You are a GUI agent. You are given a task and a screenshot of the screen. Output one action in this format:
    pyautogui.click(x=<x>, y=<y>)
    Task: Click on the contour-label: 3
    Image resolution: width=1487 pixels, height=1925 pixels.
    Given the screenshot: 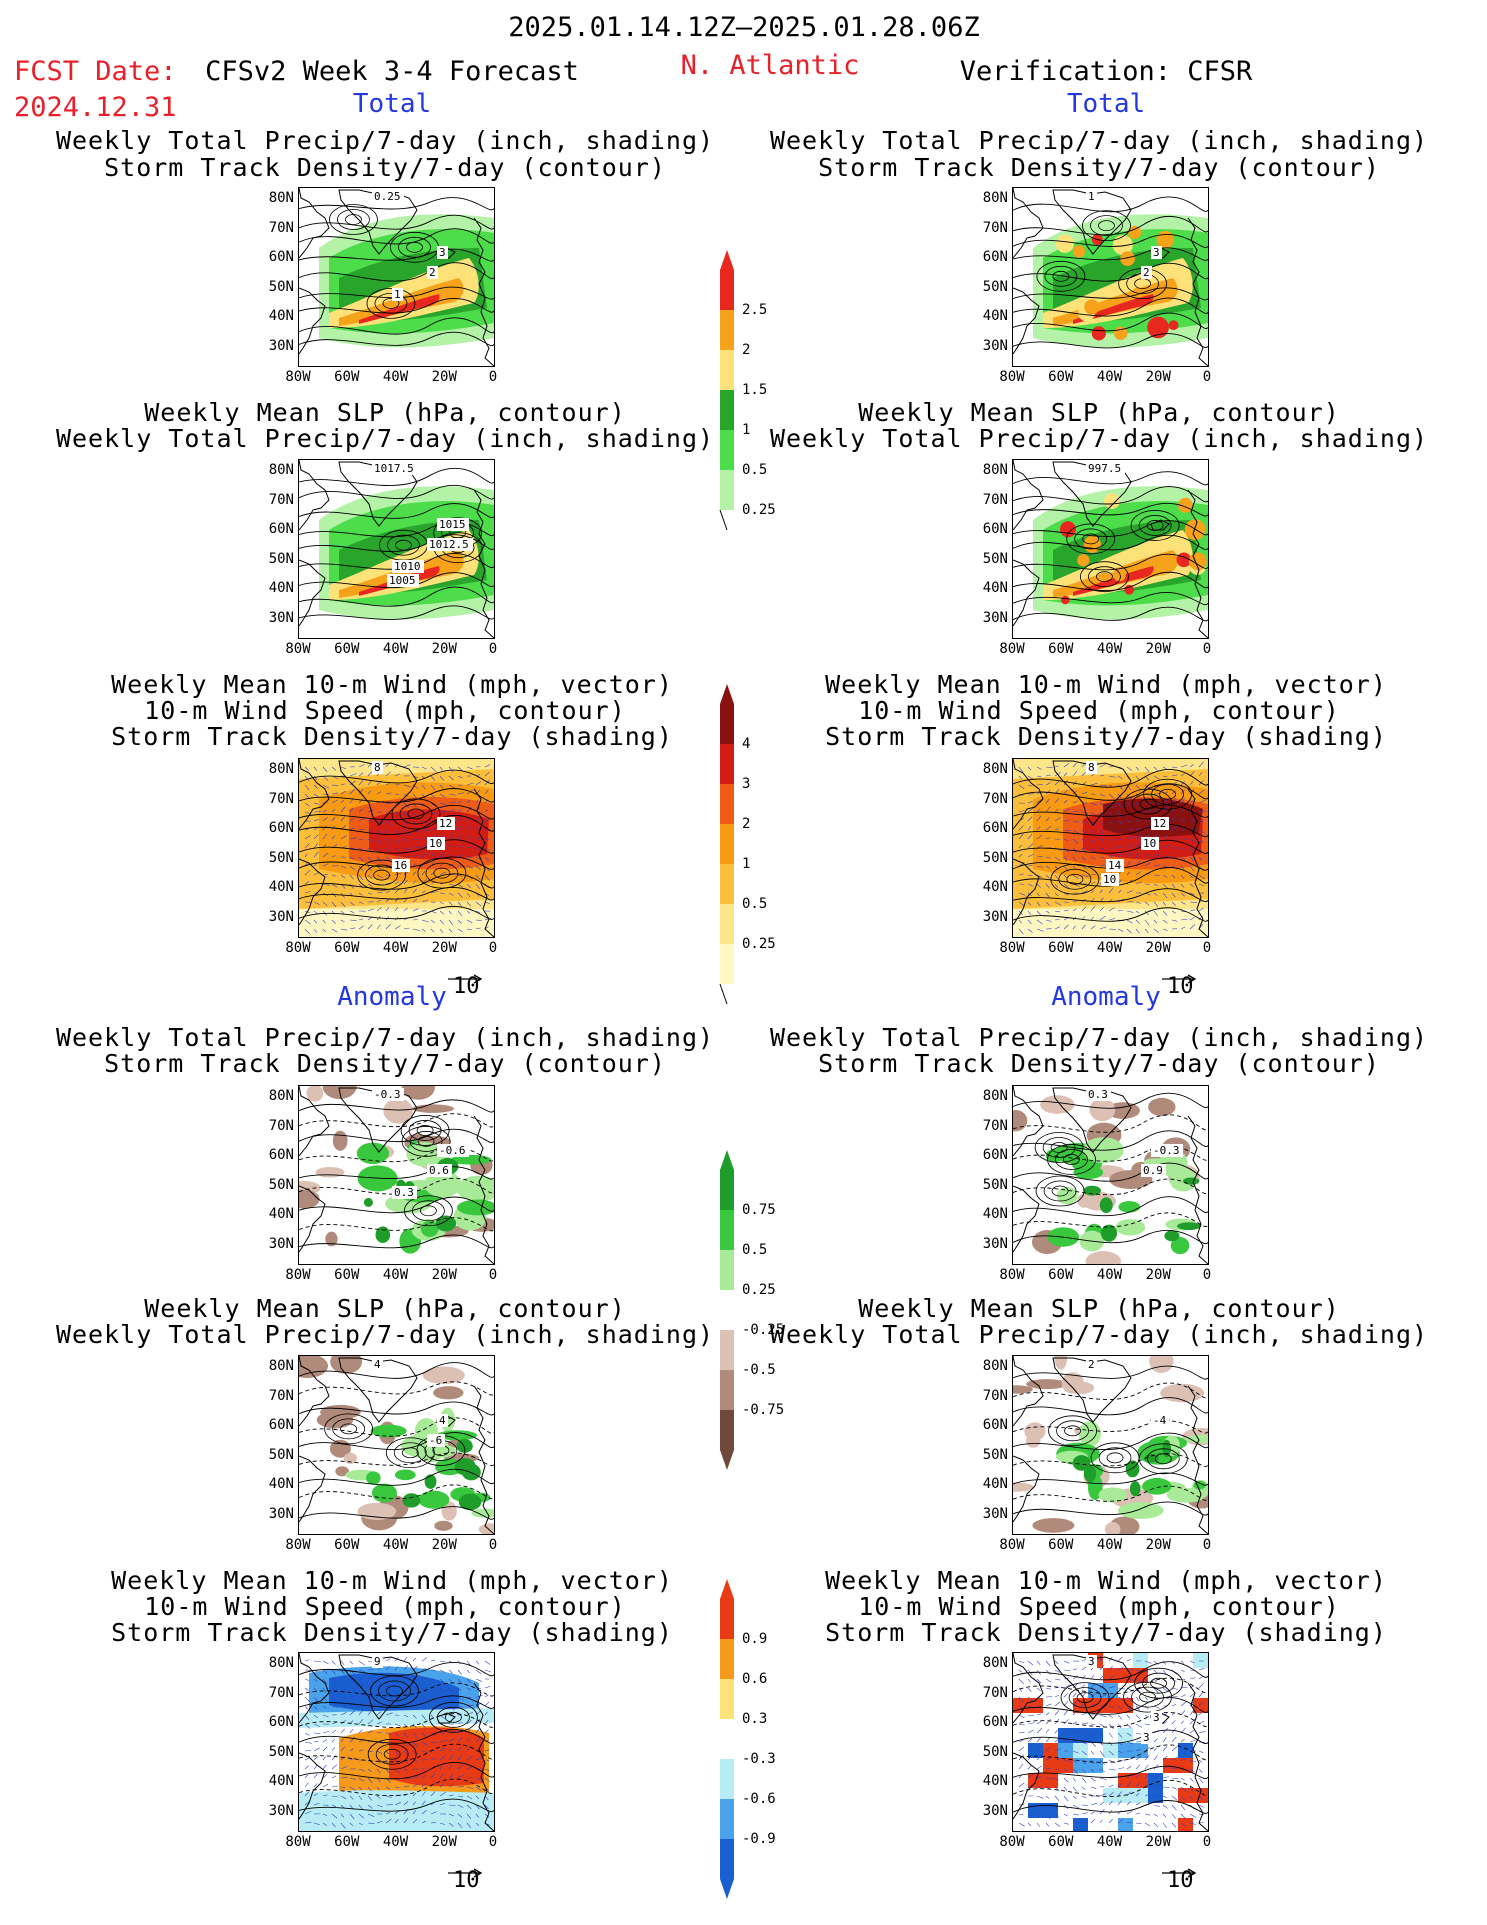 What is the action you would take?
    pyautogui.click(x=1146, y=1737)
    